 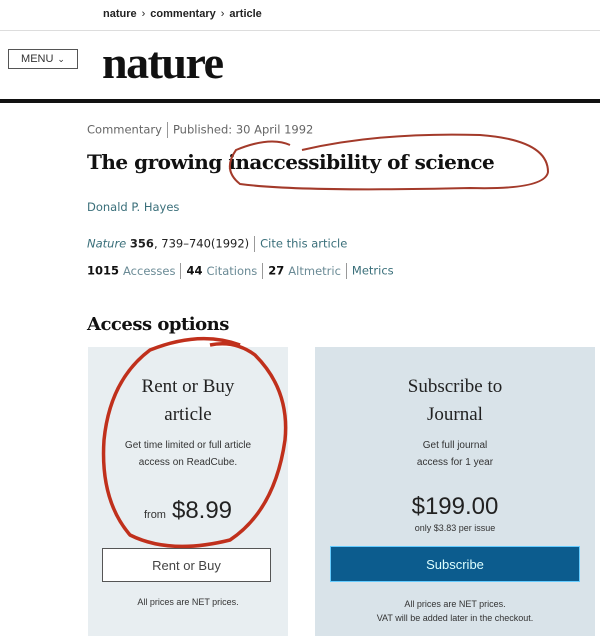 I want to click on access-options-heading: Access options, so click(x=158, y=324).